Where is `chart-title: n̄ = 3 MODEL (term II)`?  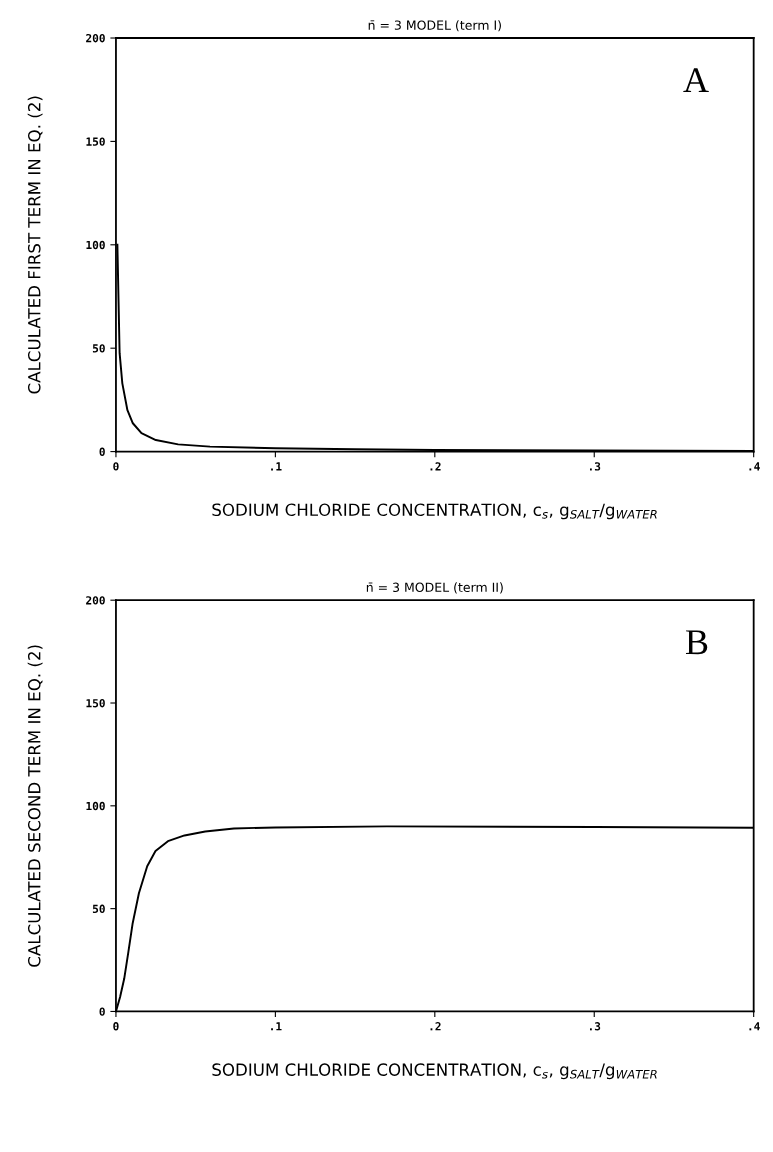
chart-title: n̄ = 3 MODEL (term II) is located at coordinates (434, 588).